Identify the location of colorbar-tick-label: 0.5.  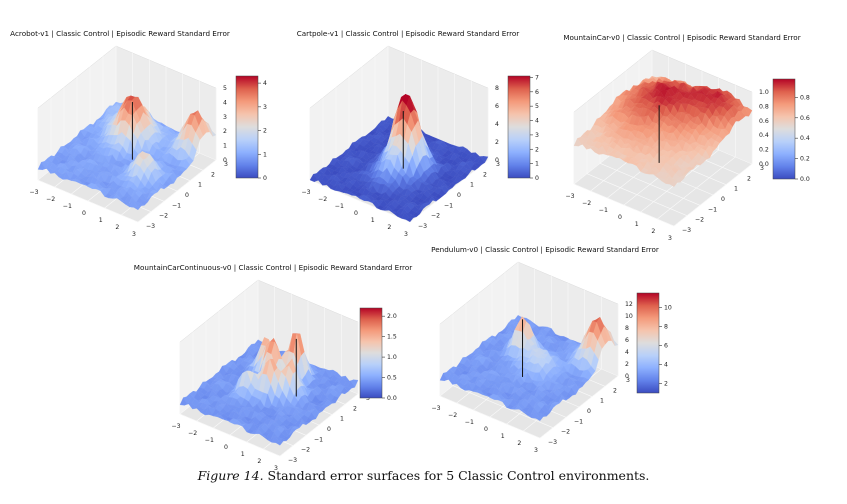
(392, 378).